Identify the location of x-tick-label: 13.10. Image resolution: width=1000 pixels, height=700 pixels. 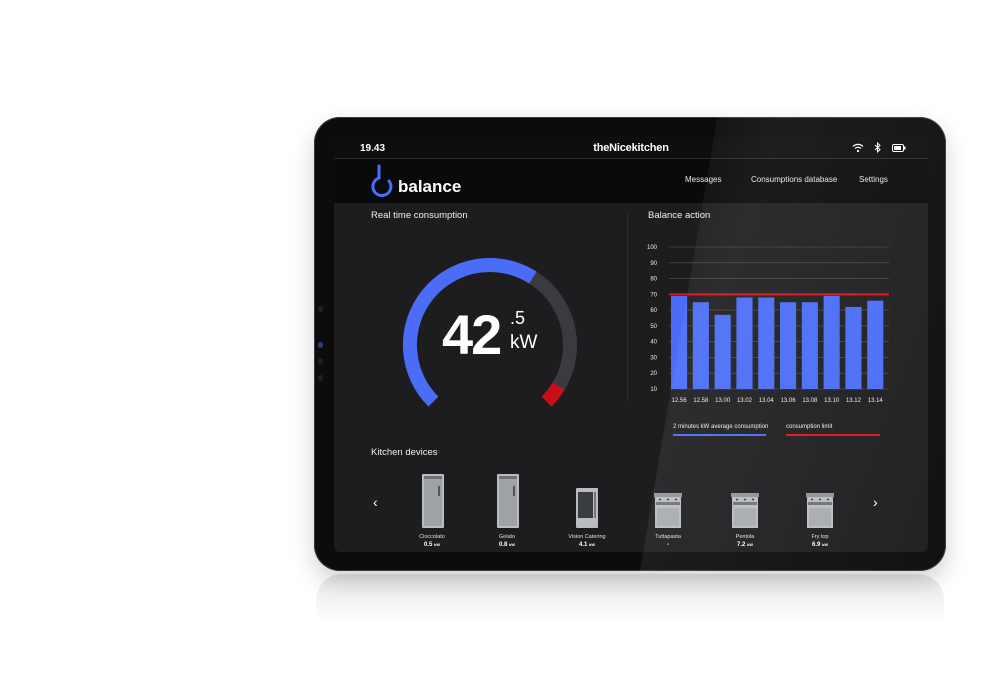
(832, 401).